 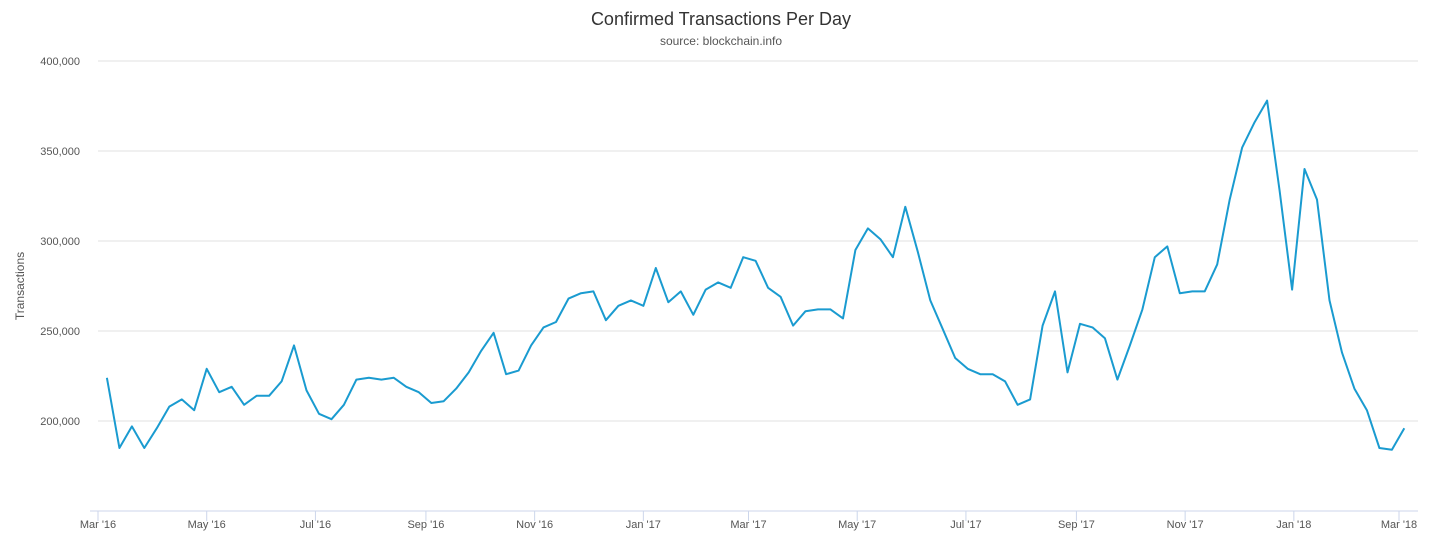 I want to click on y-tick-label: 350,000, so click(x=60, y=152).